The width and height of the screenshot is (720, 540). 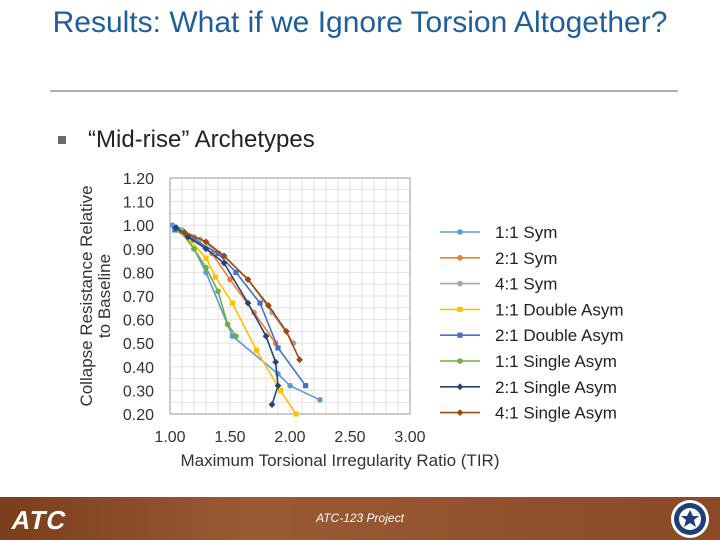 I want to click on legend-item: 4:1 Single Asym, so click(x=528, y=413).